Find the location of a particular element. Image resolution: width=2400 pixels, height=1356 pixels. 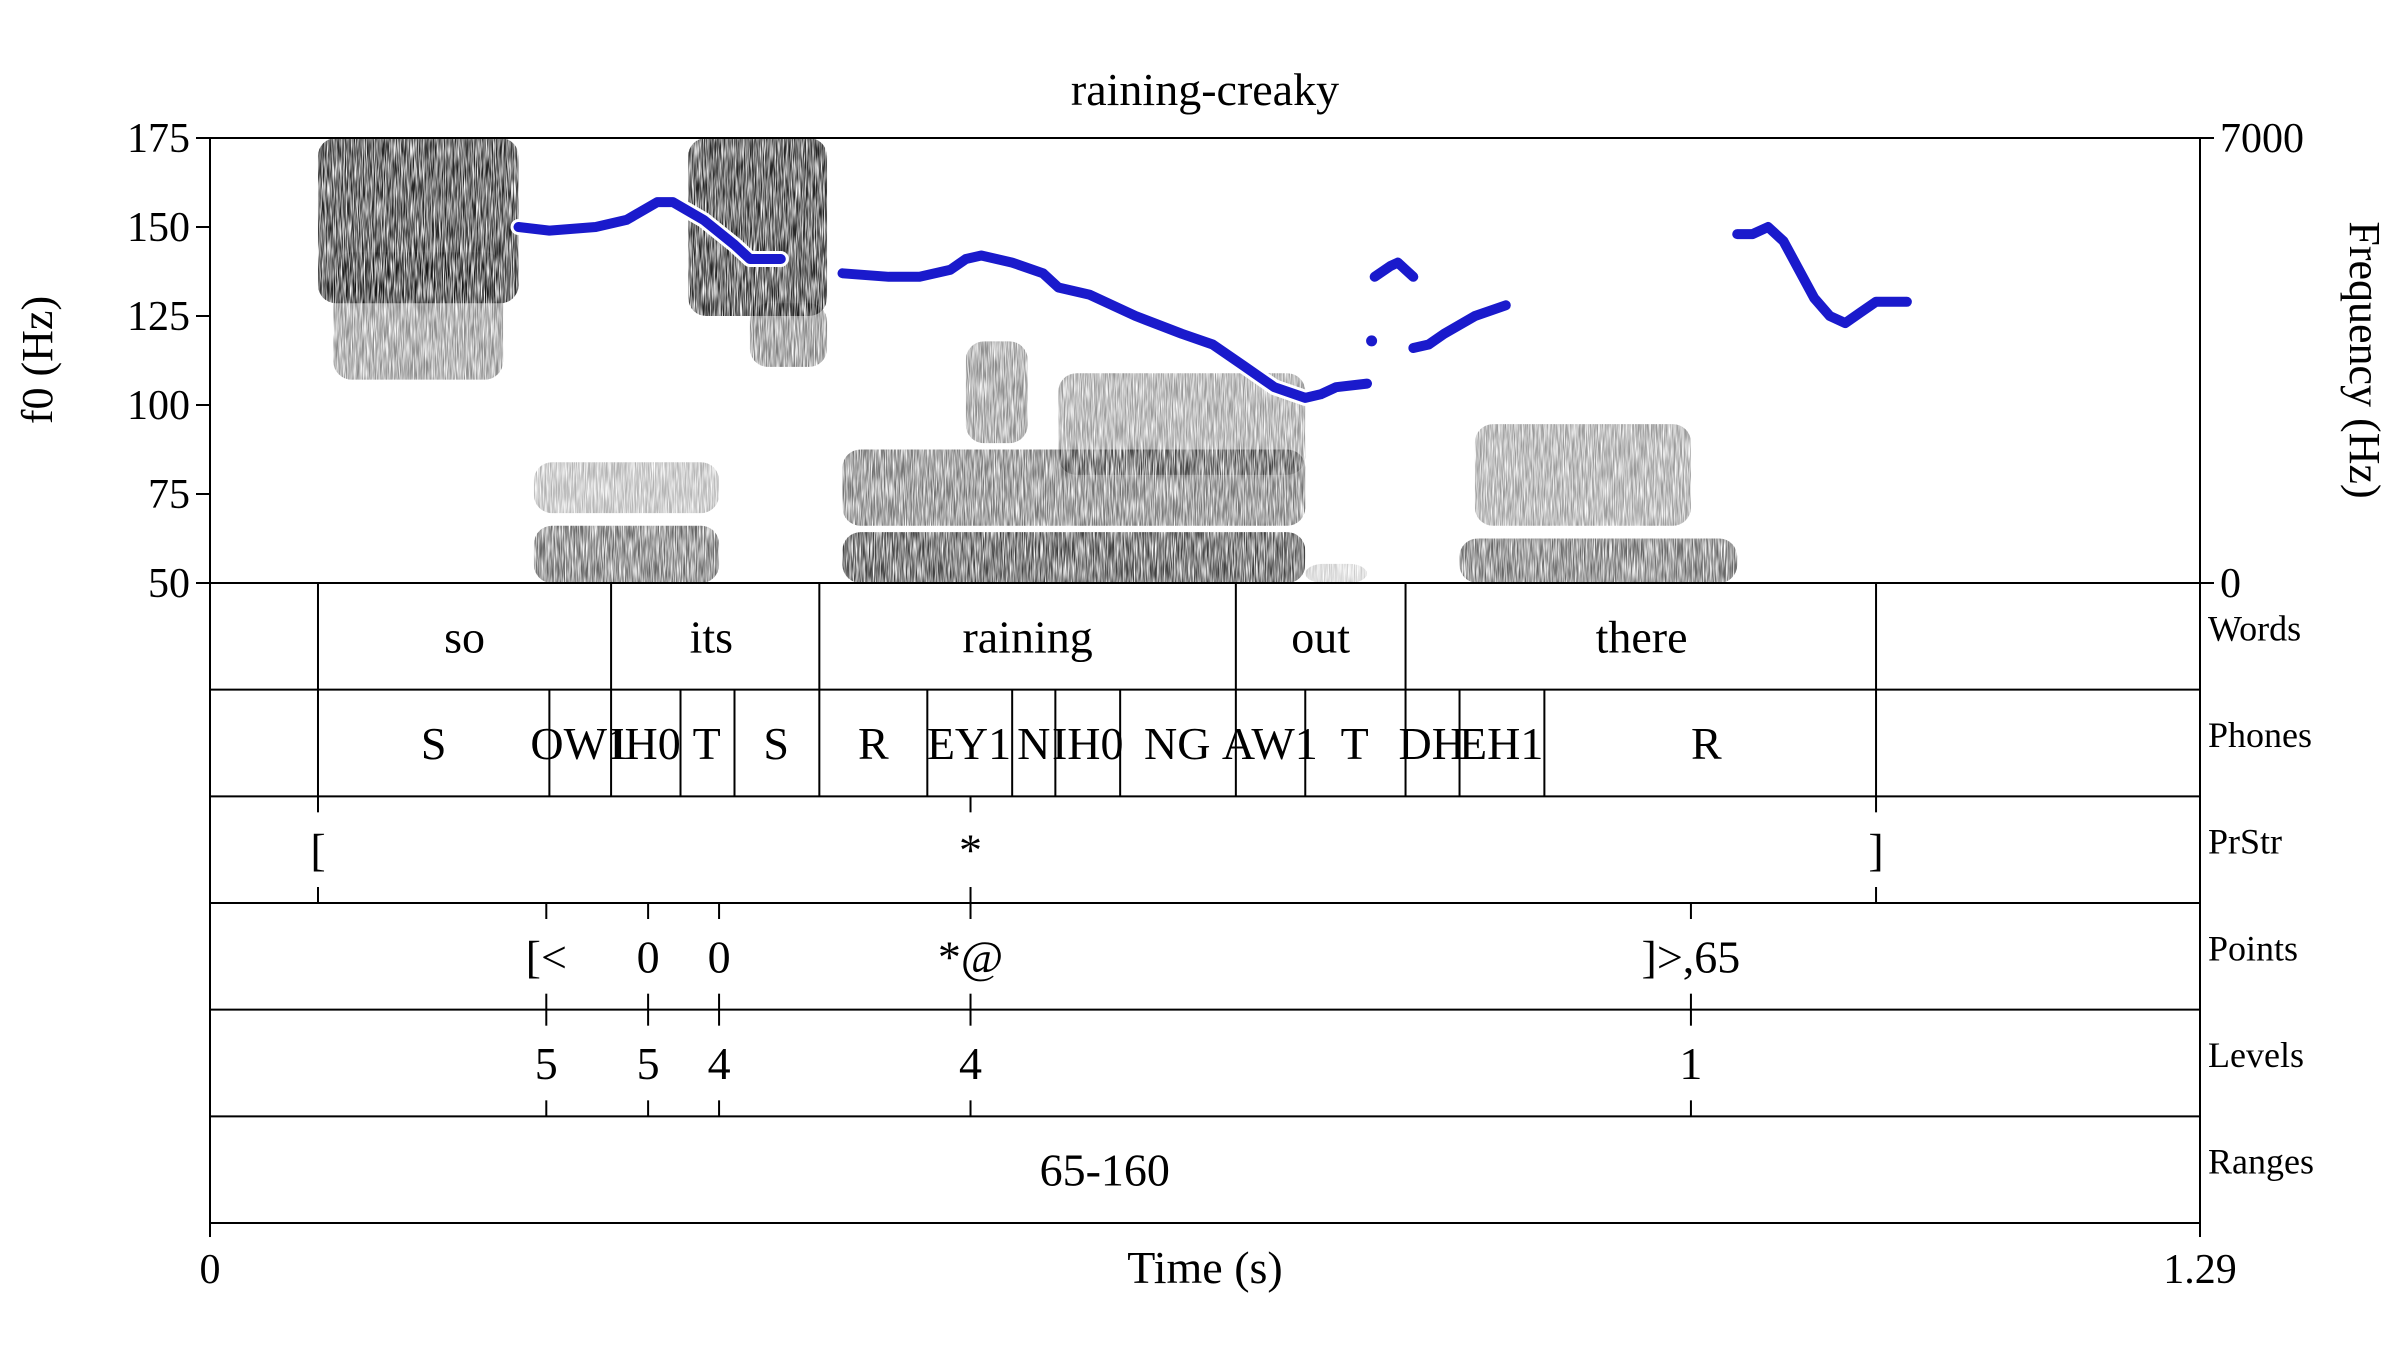

f0-tick-label: 125 is located at coordinates (158, 317).